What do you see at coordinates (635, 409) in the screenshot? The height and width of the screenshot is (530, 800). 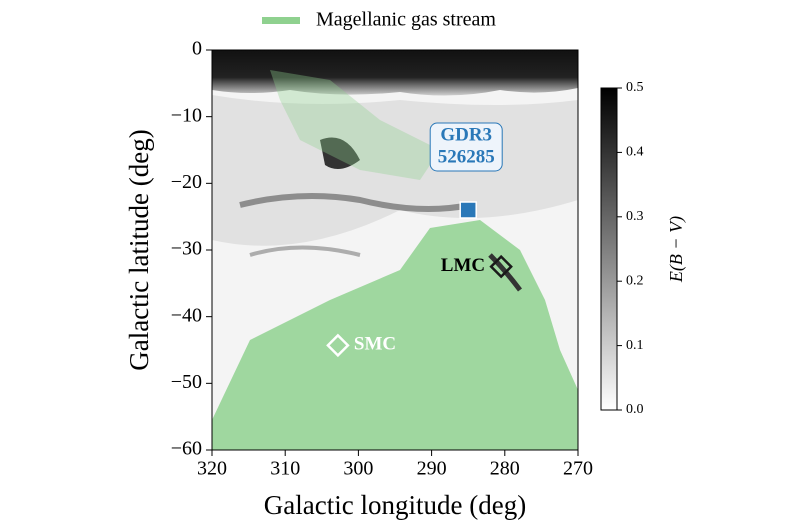 I see `colorbar-tick-label: 0.0` at bounding box center [635, 409].